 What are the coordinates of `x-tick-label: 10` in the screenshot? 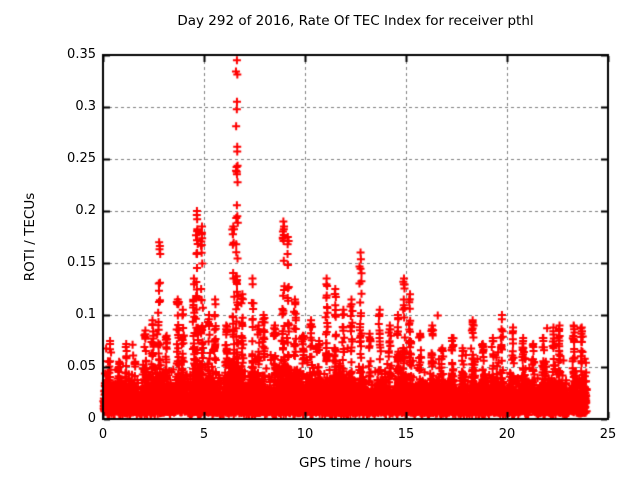 It's located at (305, 434).